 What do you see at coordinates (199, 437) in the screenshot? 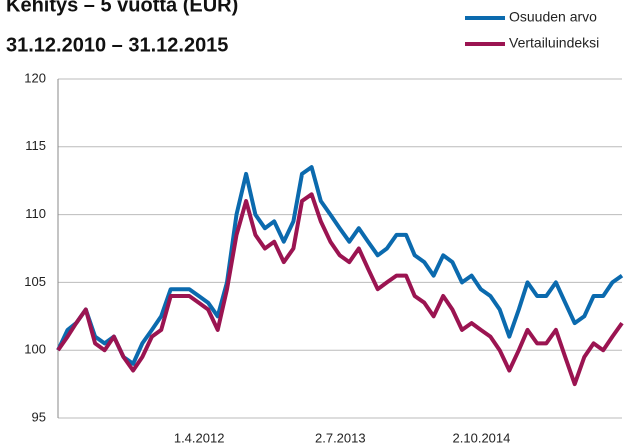
I see `x-tick-label: 1.4.2012` at bounding box center [199, 437].